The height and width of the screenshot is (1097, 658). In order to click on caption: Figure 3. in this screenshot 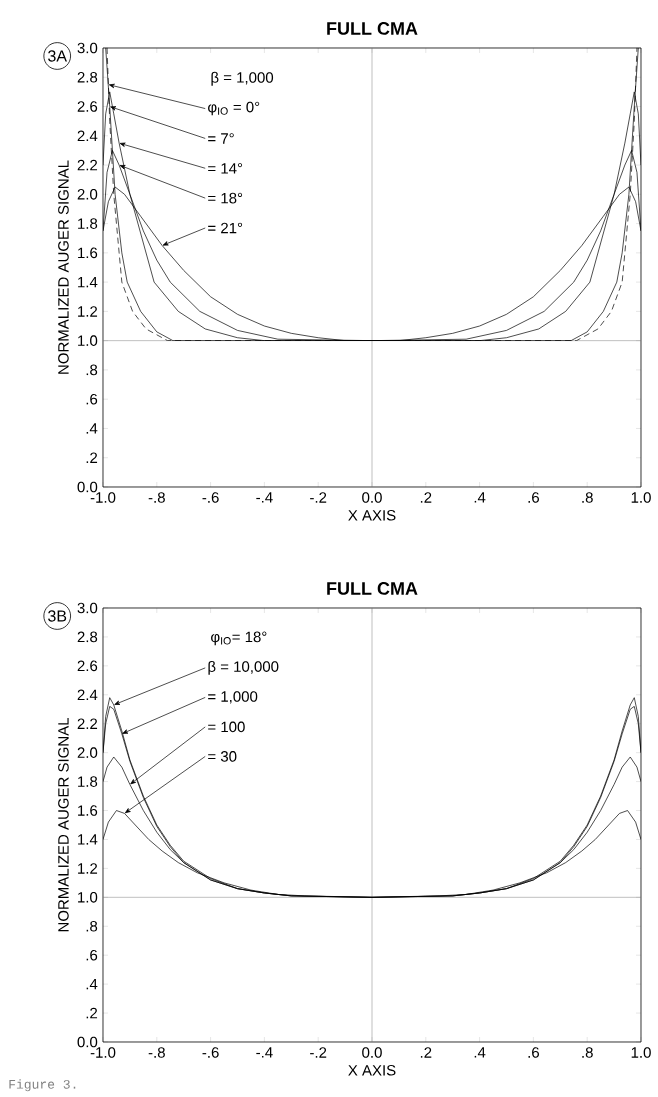, I will do `click(42, 1085)`.